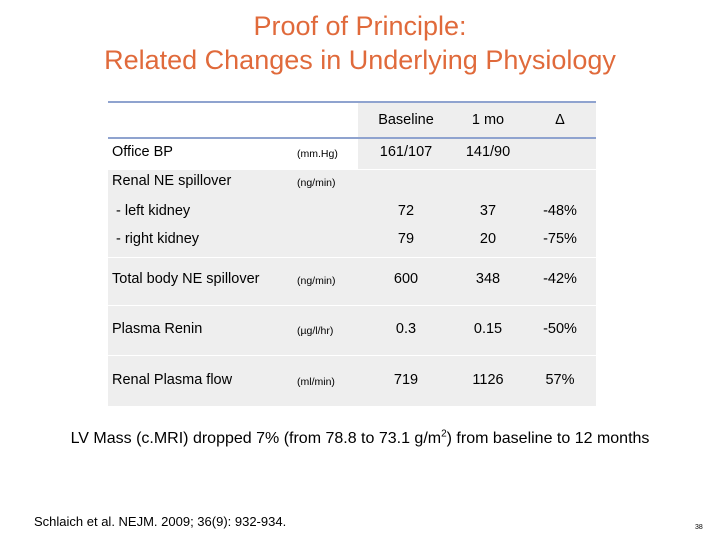 This screenshot has width=720, height=540. I want to click on plasma-renin-delta: -50%, so click(560, 329).